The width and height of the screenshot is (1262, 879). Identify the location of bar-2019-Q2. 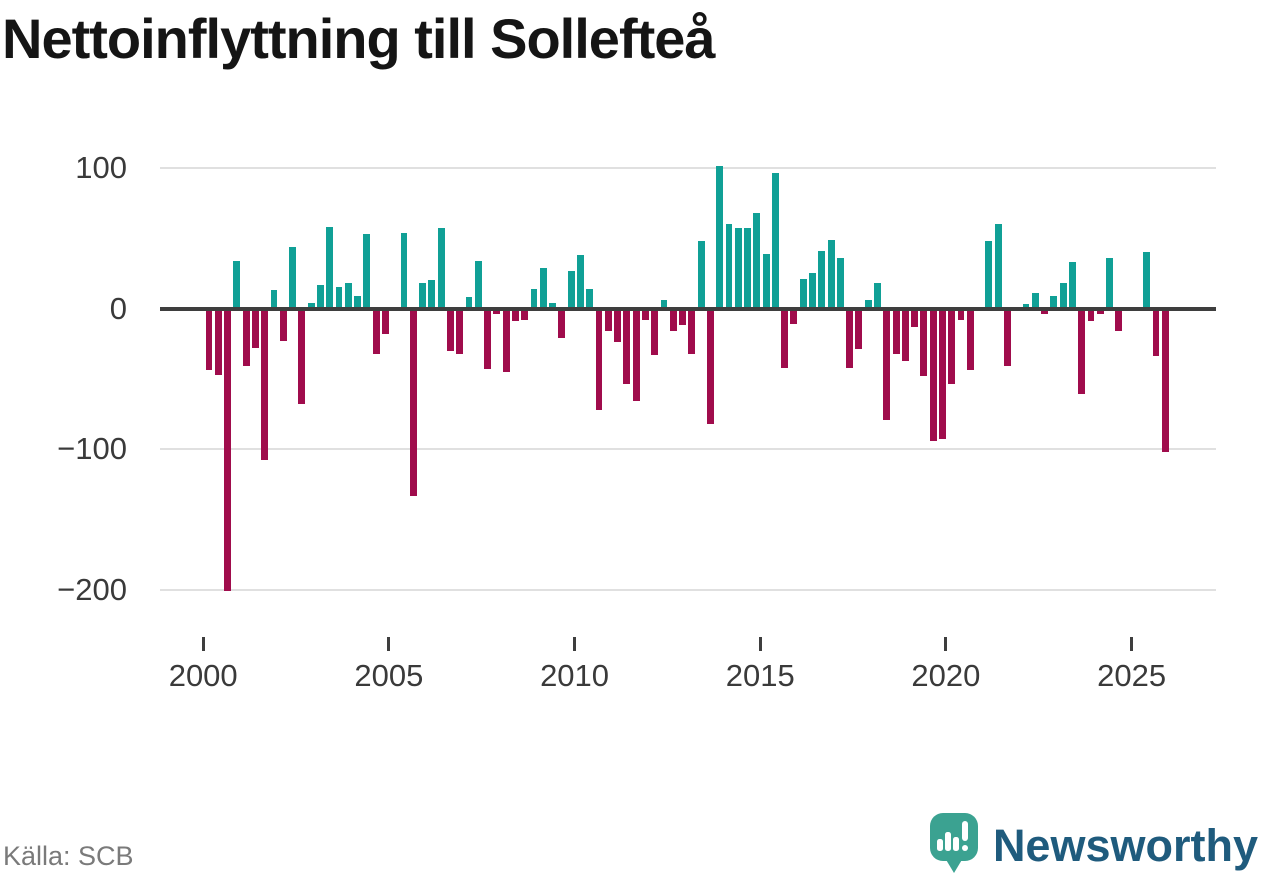
(924, 342).